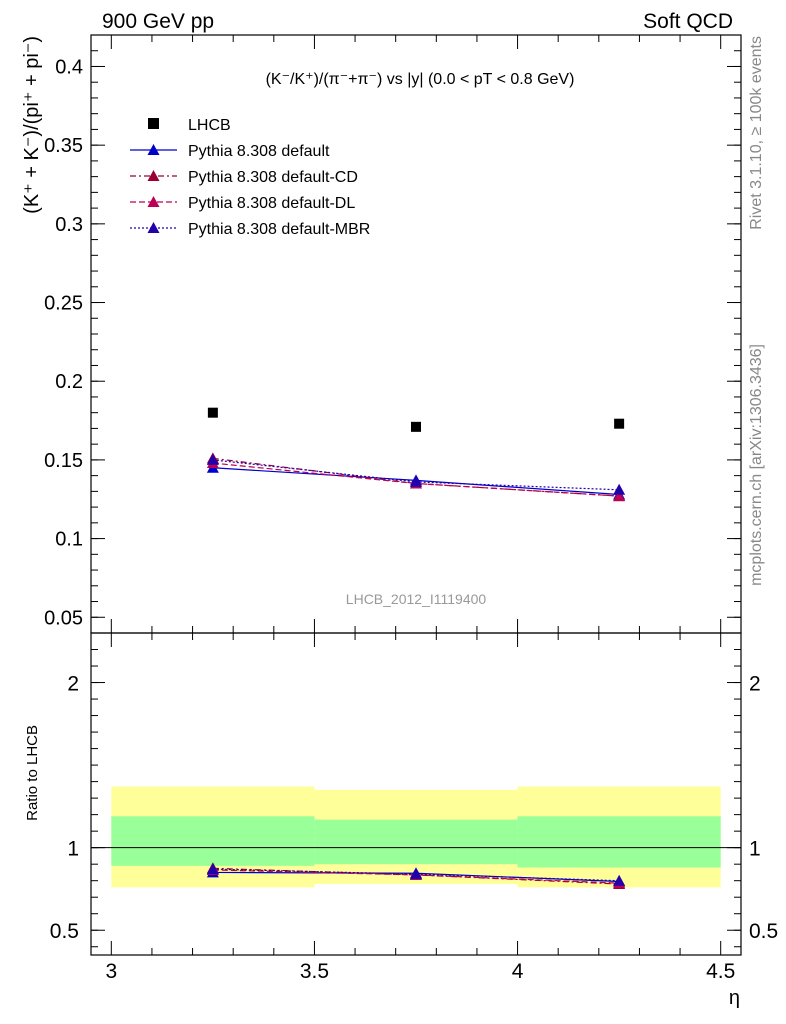 This screenshot has width=786, height=1024. What do you see at coordinates (73, 849) in the screenshot?
I see `ratio-ytick-label: 1` at bounding box center [73, 849].